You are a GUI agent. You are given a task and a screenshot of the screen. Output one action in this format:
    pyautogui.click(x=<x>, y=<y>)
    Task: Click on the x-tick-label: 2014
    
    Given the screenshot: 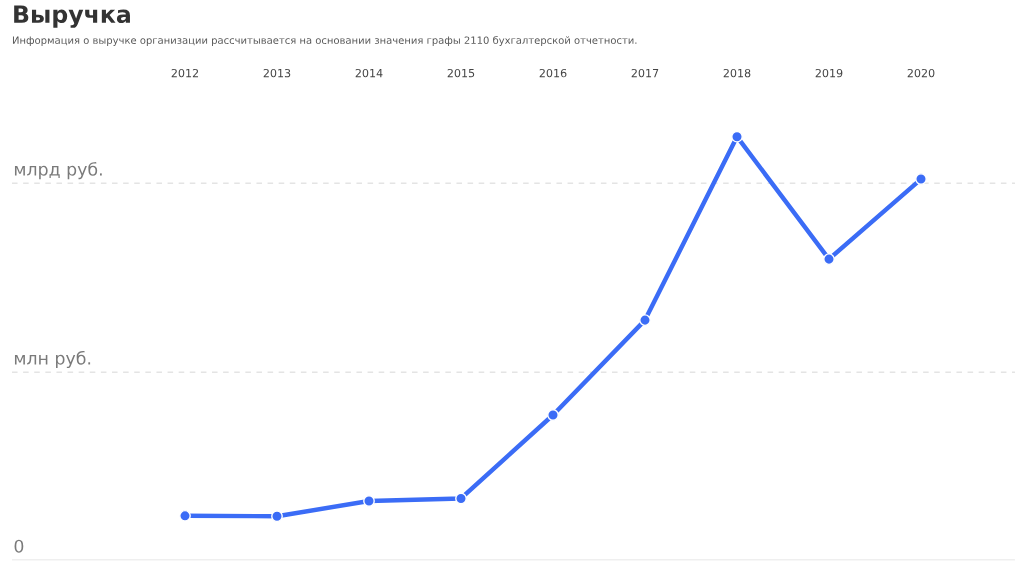 What is the action you would take?
    pyautogui.click(x=369, y=73)
    